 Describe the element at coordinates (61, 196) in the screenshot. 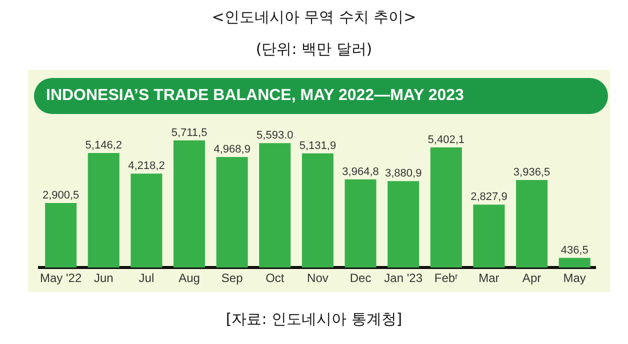

I see `data-label: 2,900,5` at that location.